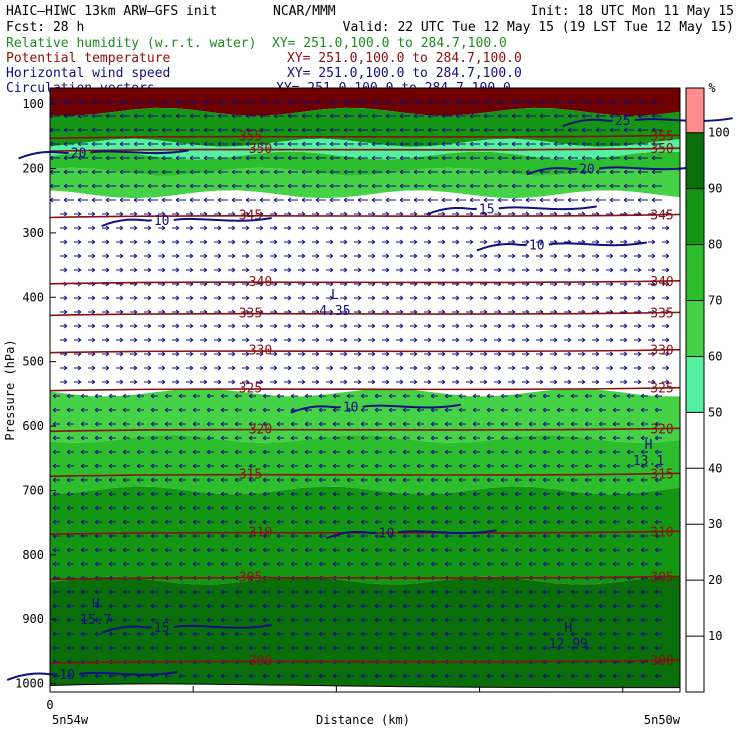 This screenshot has width=740, height=740. What do you see at coordinates (260, 149) in the screenshot?
I see `theta-label: 350` at bounding box center [260, 149].